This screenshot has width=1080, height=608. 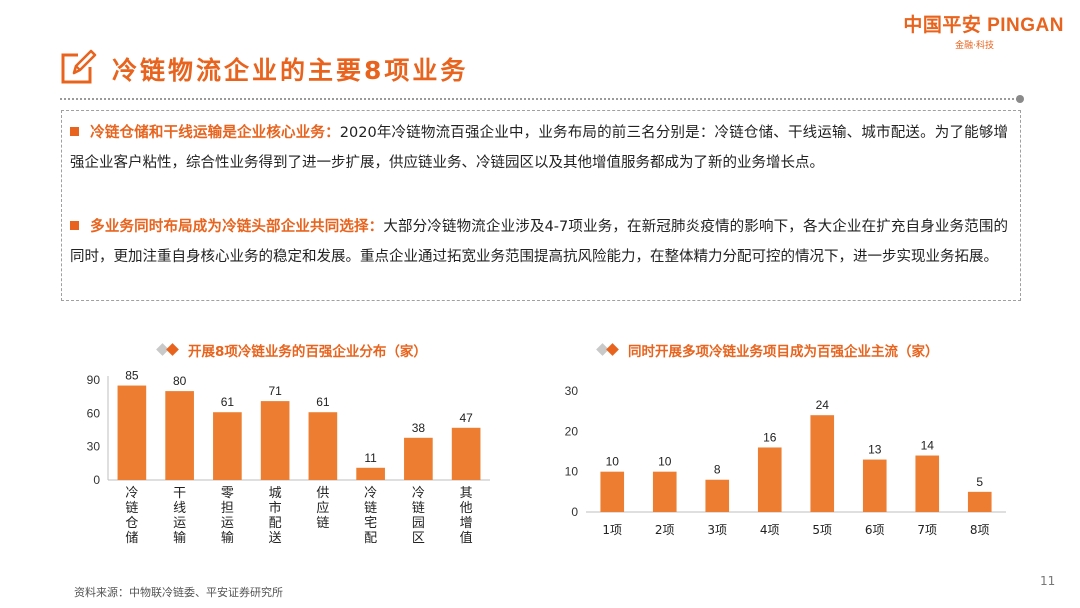 What do you see at coordinates (1048, 581) in the screenshot?
I see `page-number: 11` at bounding box center [1048, 581].